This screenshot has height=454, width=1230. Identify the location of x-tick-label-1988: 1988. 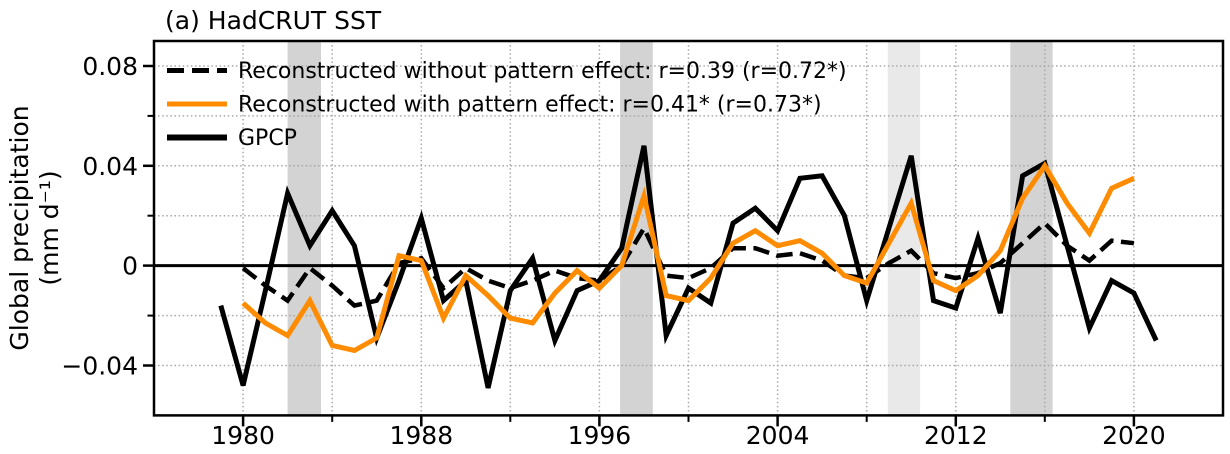
(421, 435).